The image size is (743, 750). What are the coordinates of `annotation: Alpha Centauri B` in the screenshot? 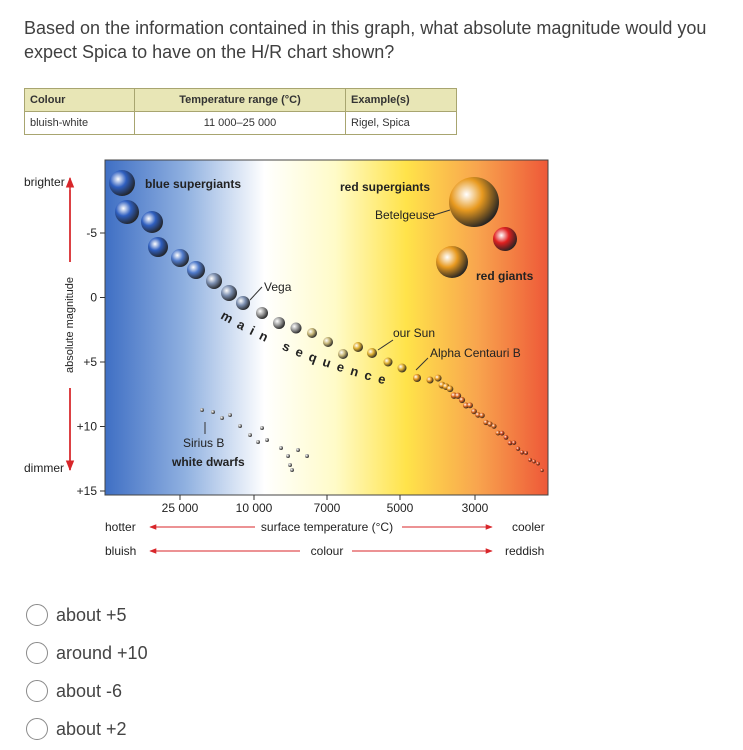 It's located at (475, 353).